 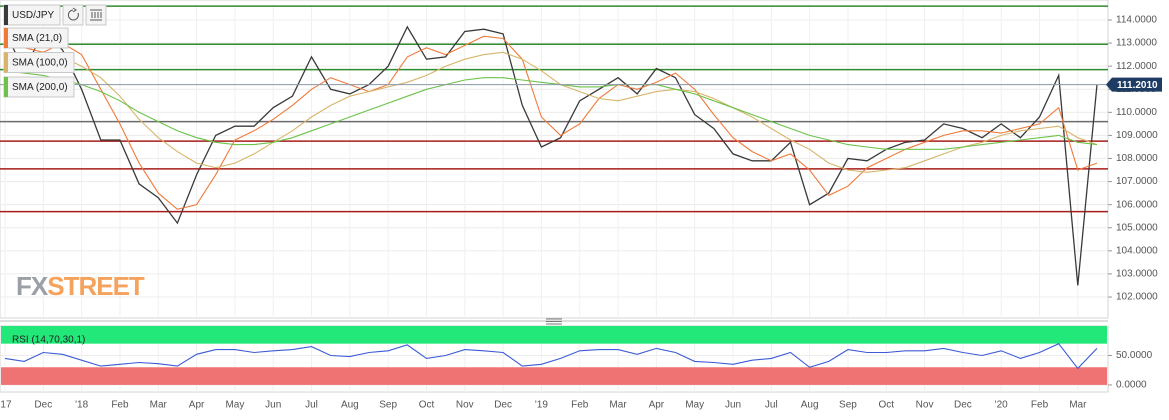 What do you see at coordinates (1131, 385) in the screenshot?
I see `y-tick-label: 0.0000` at bounding box center [1131, 385].